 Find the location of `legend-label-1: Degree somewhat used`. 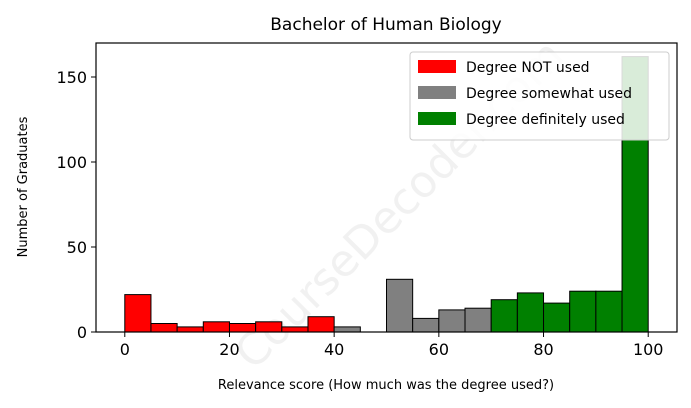

legend-label-1: Degree somewhat used is located at coordinates (549, 94).